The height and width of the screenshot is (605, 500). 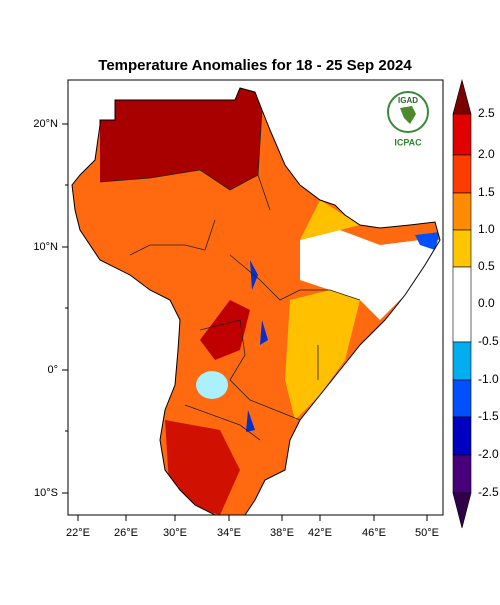 What do you see at coordinates (488, 341) in the screenshot?
I see `colorbar-label: -0.5` at bounding box center [488, 341].